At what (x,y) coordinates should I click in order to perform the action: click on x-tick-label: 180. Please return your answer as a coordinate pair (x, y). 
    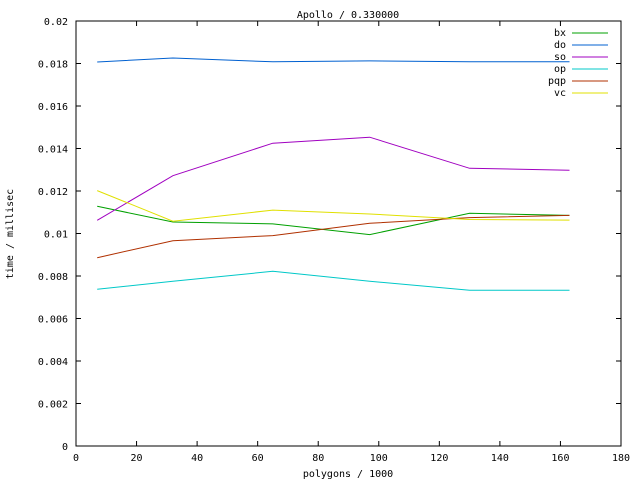
    Looking at the image, I should click on (621, 458).